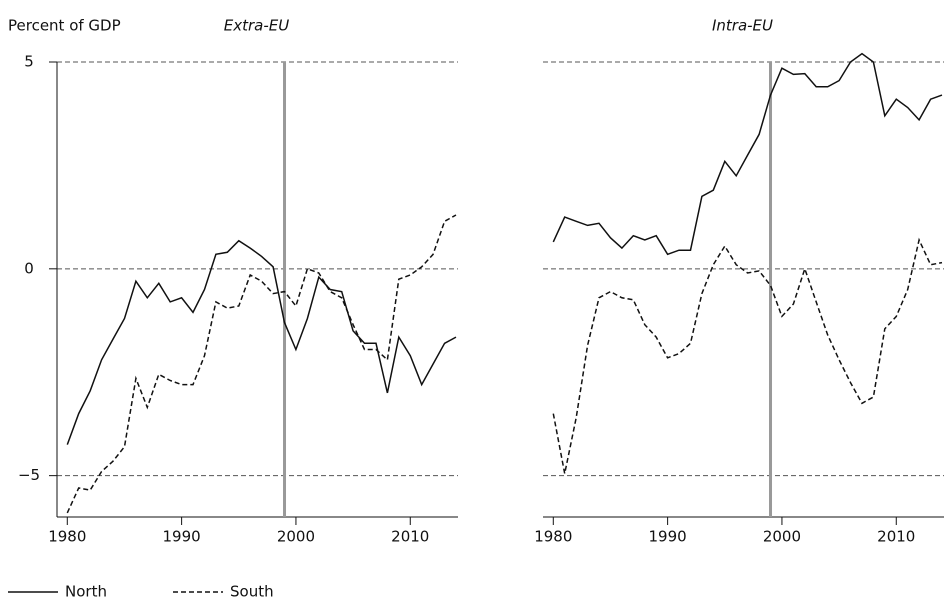  Describe the element at coordinates (252, 592) in the screenshot. I see `legend-label: South` at that location.